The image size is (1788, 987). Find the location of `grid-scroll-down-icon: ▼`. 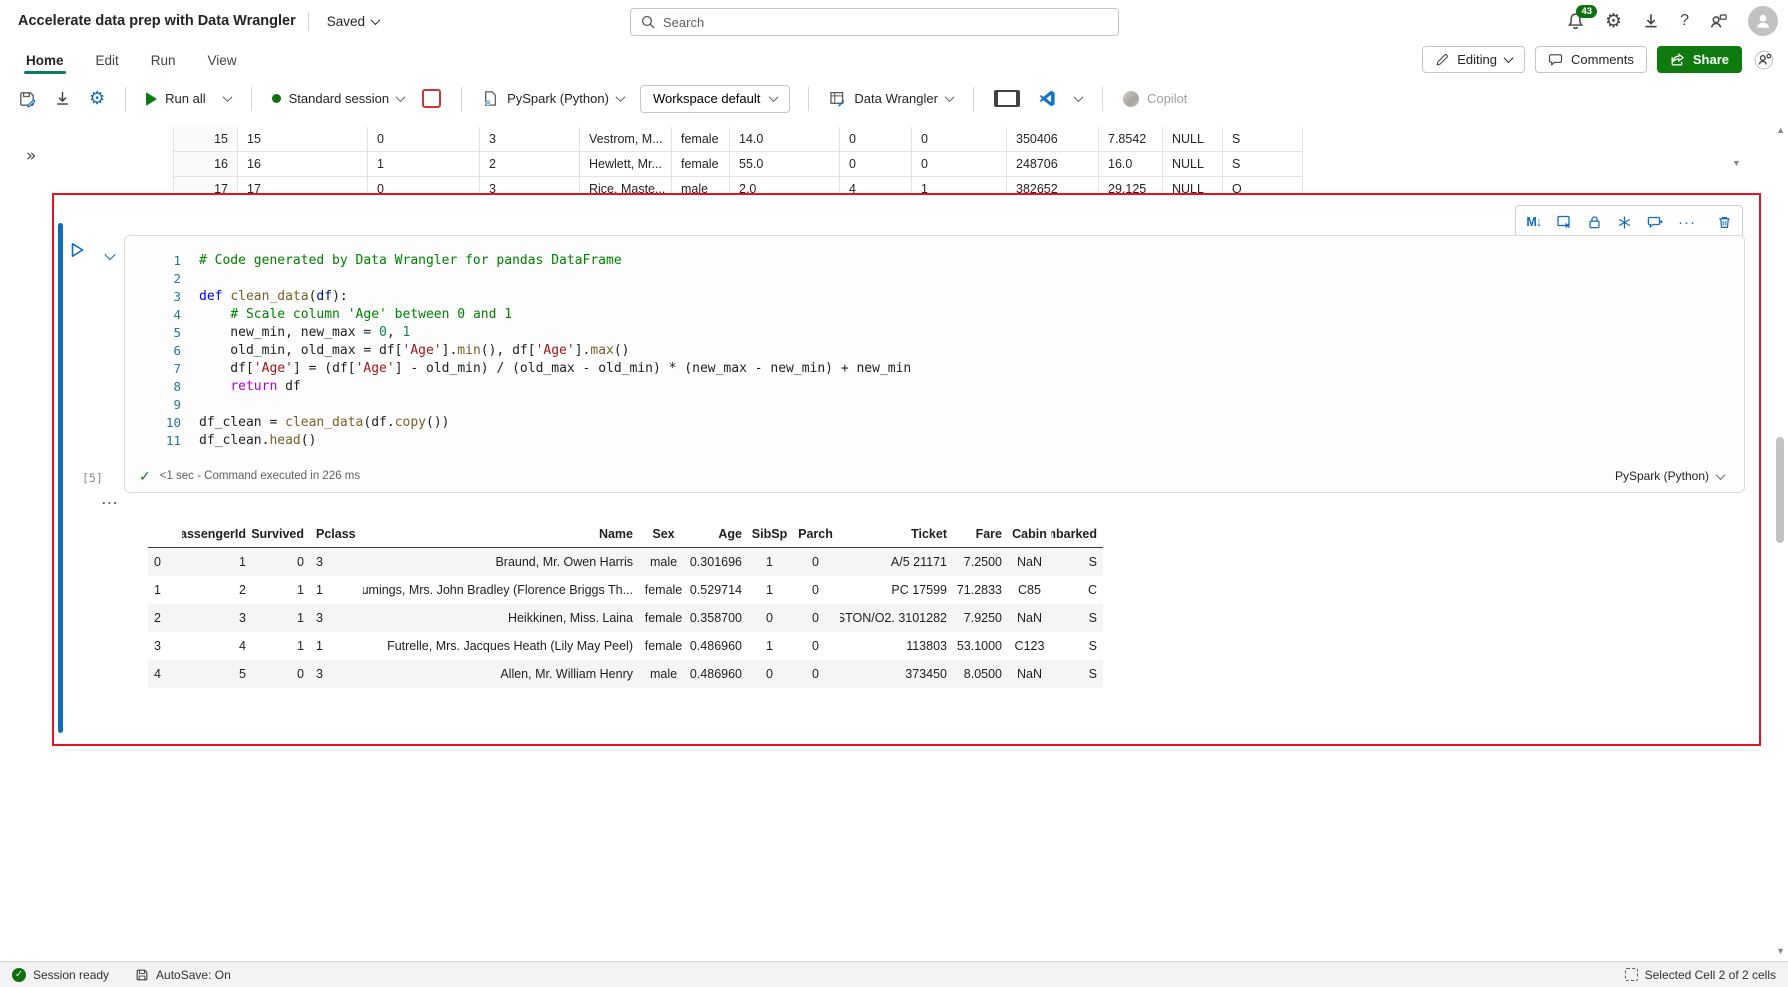

grid-scroll-down-icon: ▼ is located at coordinates (1736, 163).